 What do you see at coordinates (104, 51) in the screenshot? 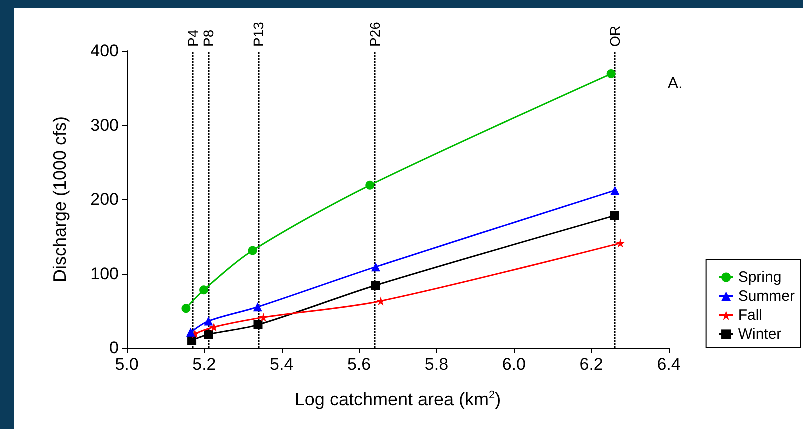
I see `y-tick-label: 400` at bounding box center [104, 51].